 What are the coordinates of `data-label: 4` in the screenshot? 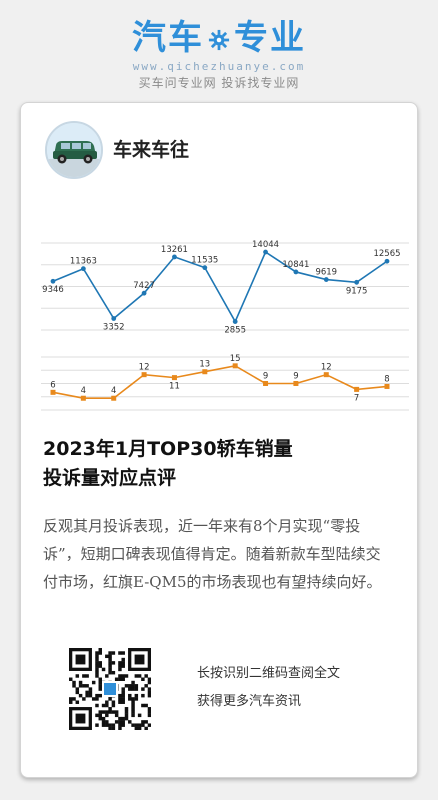 It's located at (83, 391).